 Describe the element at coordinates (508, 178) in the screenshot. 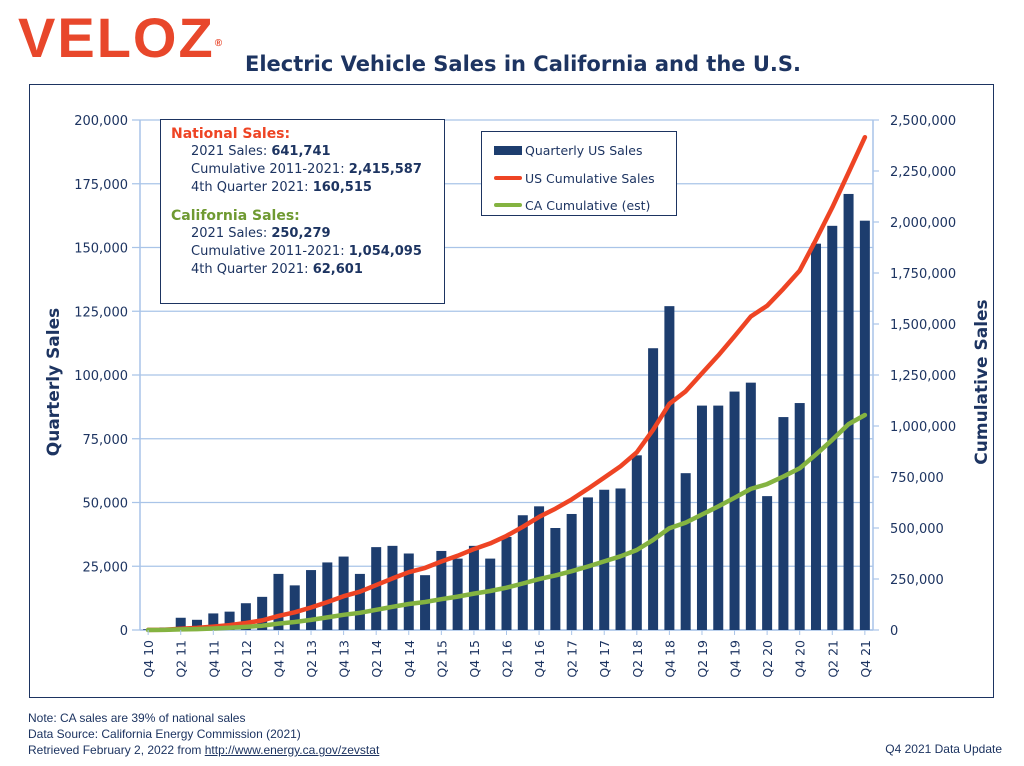

I see `line-swatch` at that location.